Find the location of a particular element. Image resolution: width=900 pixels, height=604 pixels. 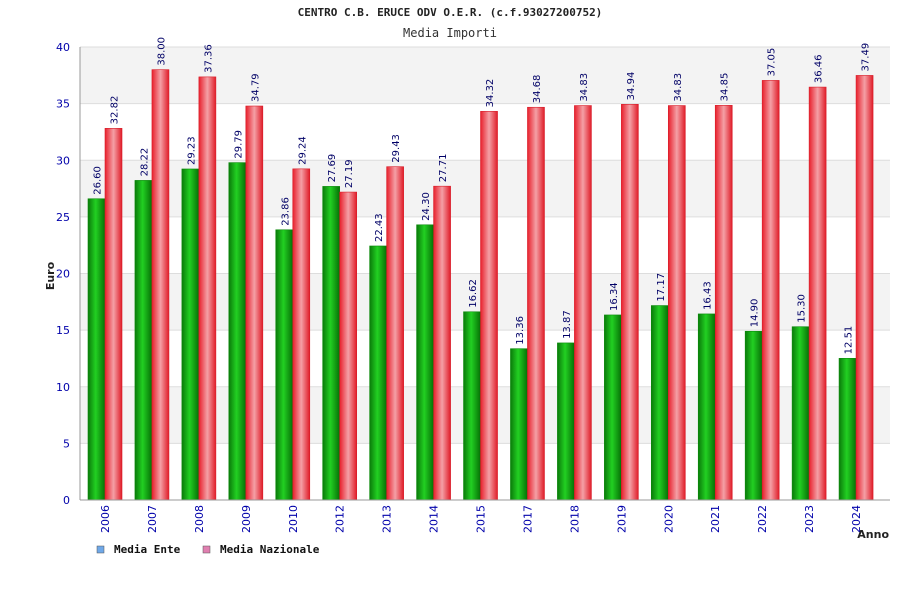

y-tick-label: 30 is located at coordinates (63, 160).